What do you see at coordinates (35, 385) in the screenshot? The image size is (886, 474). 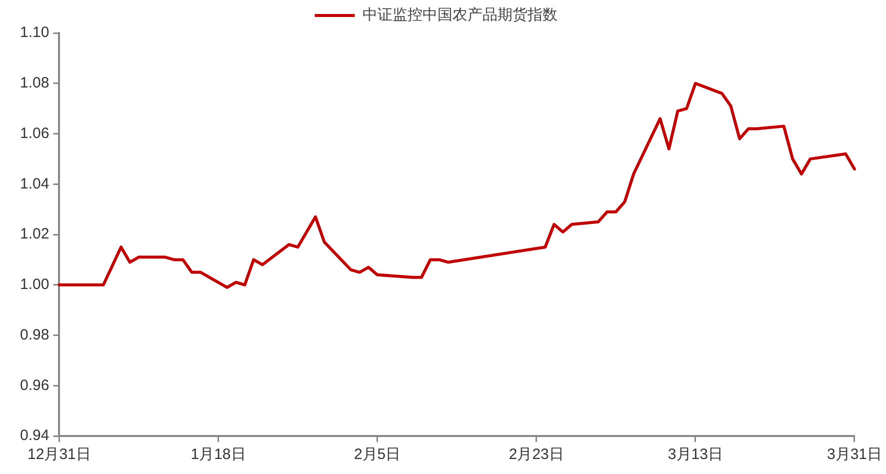 I see `y-tick-label: 0.96` at bounding box center [35, 385].